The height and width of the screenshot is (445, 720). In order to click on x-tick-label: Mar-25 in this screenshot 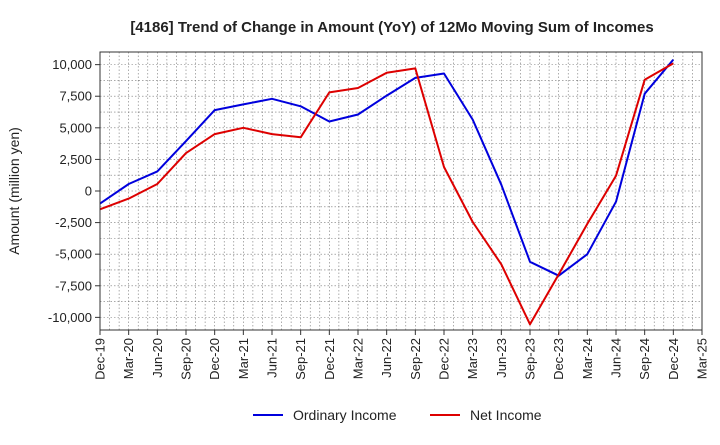, I will do `click(702, 358)`.